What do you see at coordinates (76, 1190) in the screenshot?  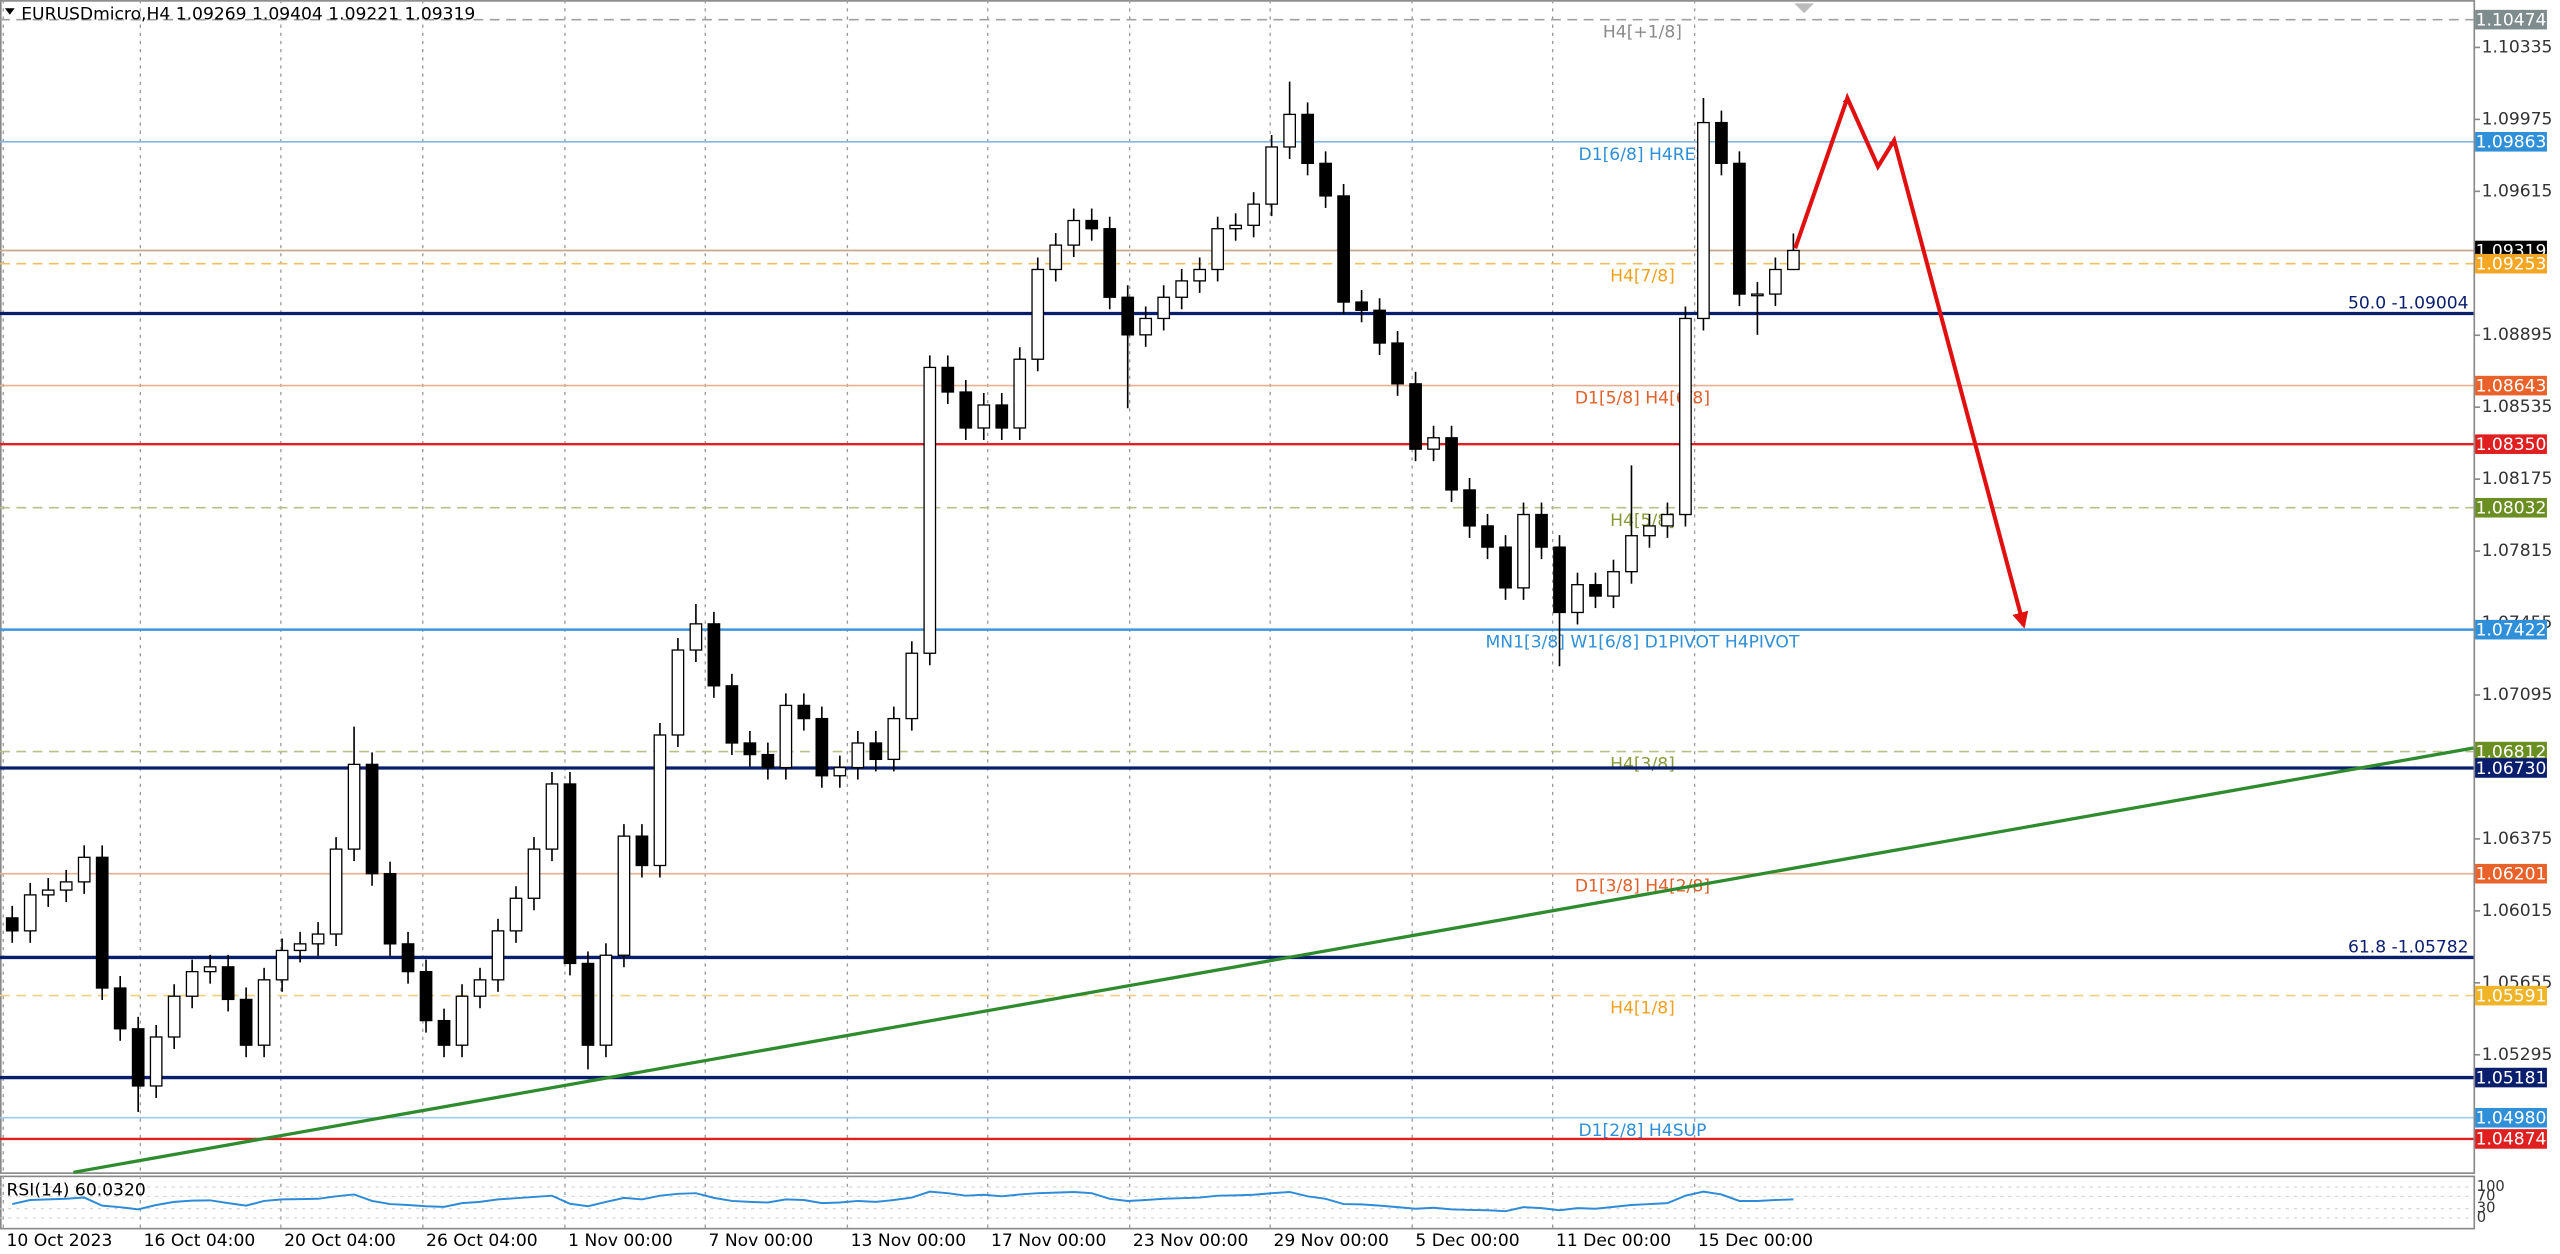 I see `rsi-label: RSI(14) 60.0320` at bounding box center [76, 1190].